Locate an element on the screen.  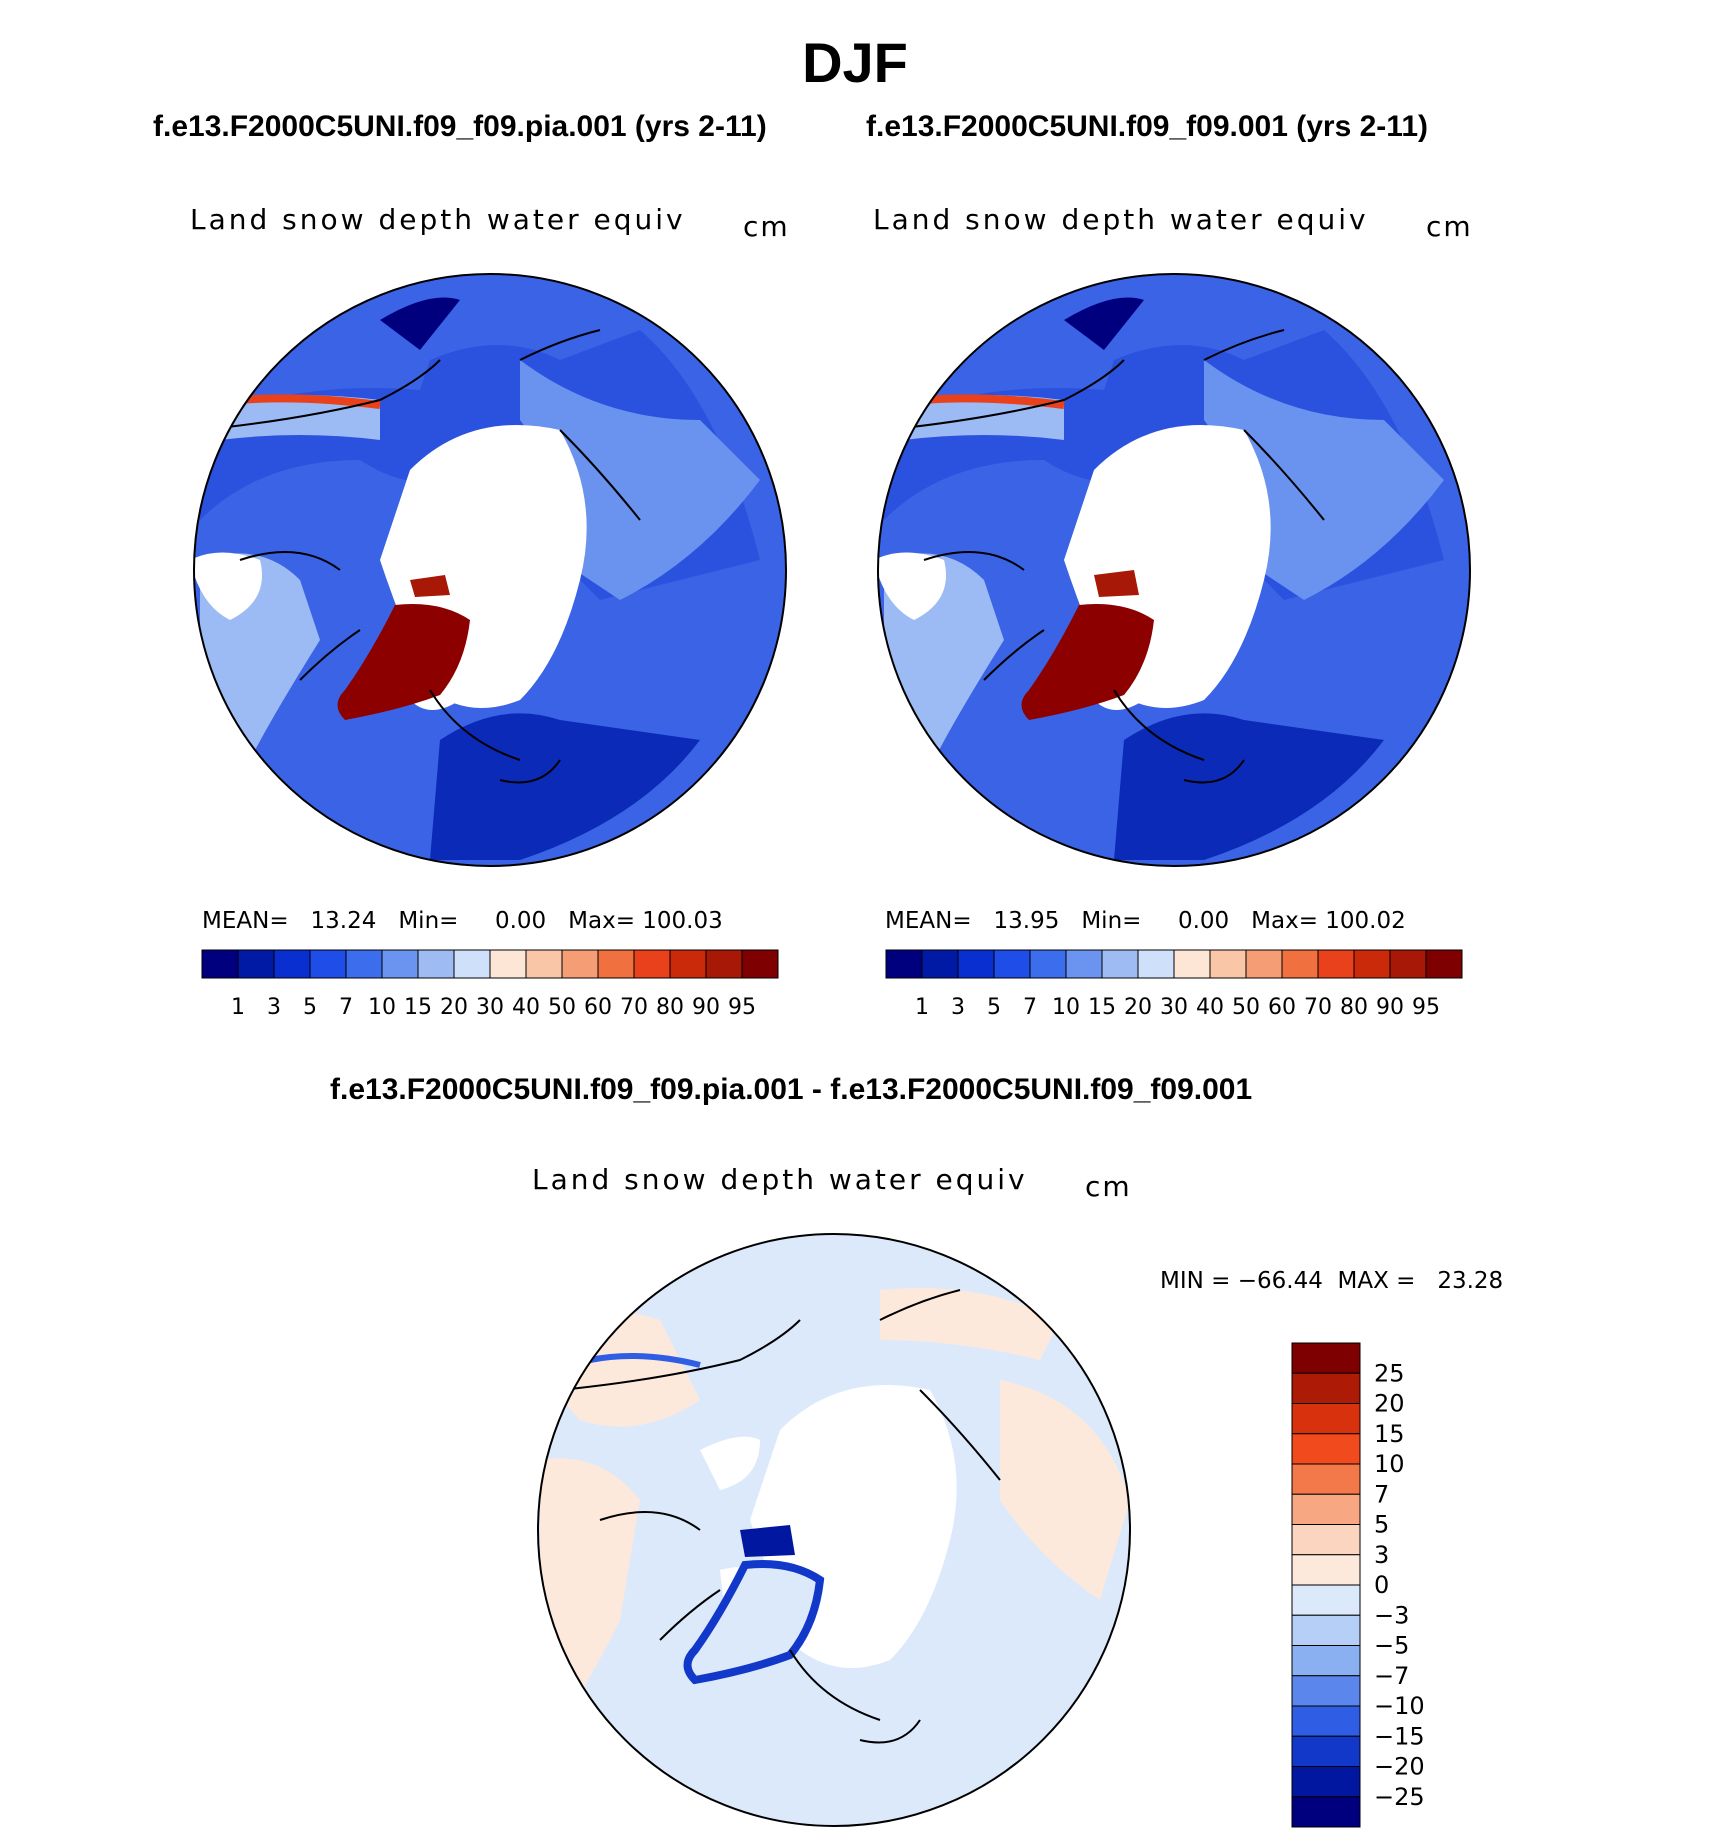
diff-colorbar-tick-label: −7 is located at coordinates (1391, 1676).